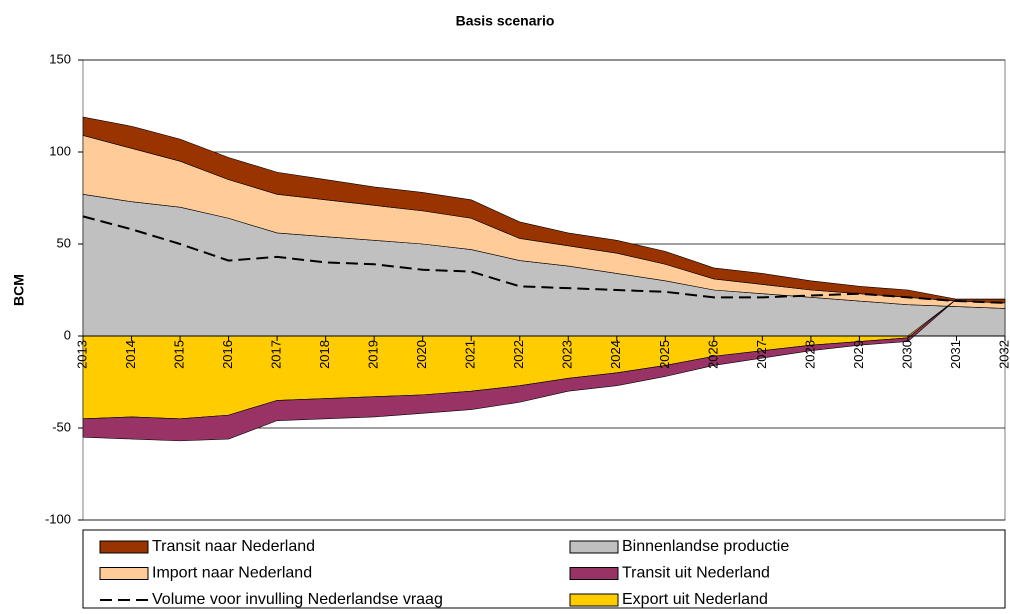  Describe the element at coordinates (19, 290) in the screenshot. I see `y-axis-label: BCM` at that location.